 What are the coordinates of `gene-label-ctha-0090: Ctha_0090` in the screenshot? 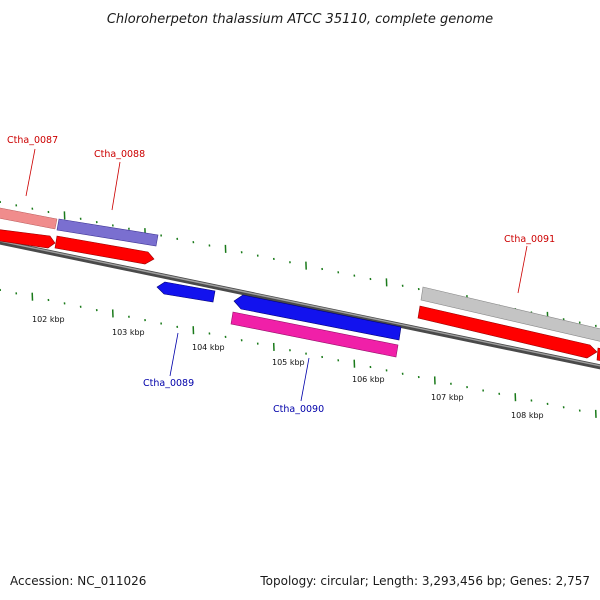 It's located at (298, 409).